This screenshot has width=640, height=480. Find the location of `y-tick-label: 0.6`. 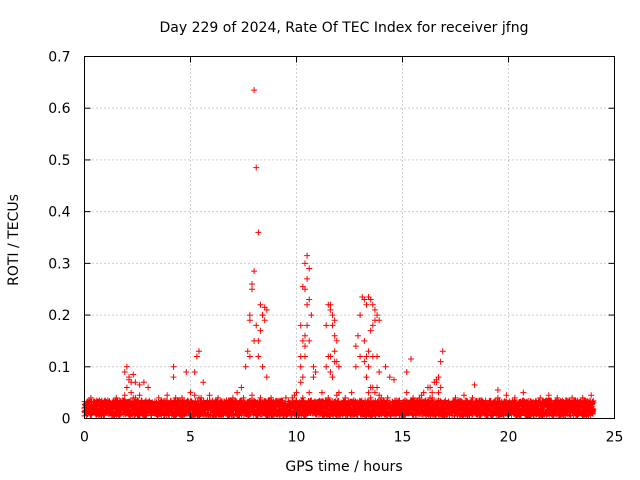

y-tick-label: 0.6 is located at coordinates (59, 109).